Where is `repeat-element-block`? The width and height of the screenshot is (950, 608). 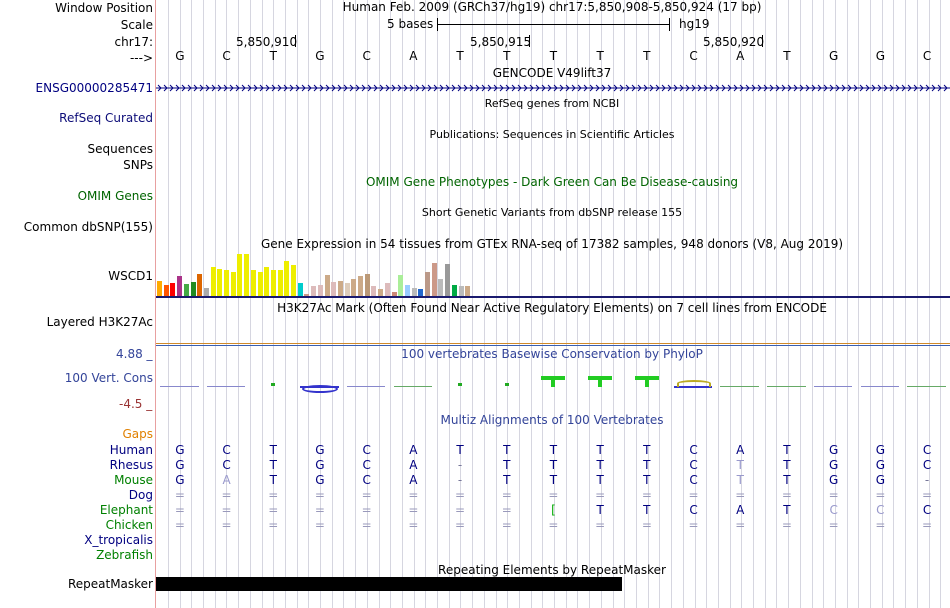 repeat-element-block is located at coordinates (389, 584).